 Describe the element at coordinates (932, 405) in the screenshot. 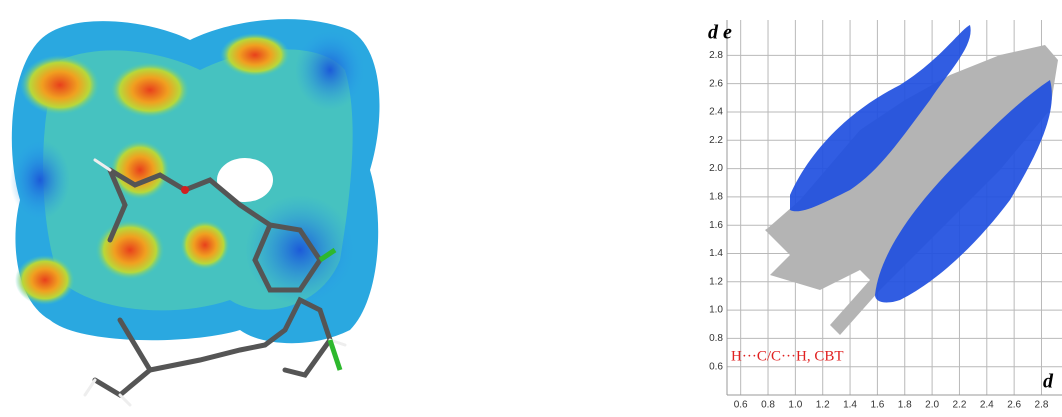

I see `x-tick-label: 2.0` at that location.